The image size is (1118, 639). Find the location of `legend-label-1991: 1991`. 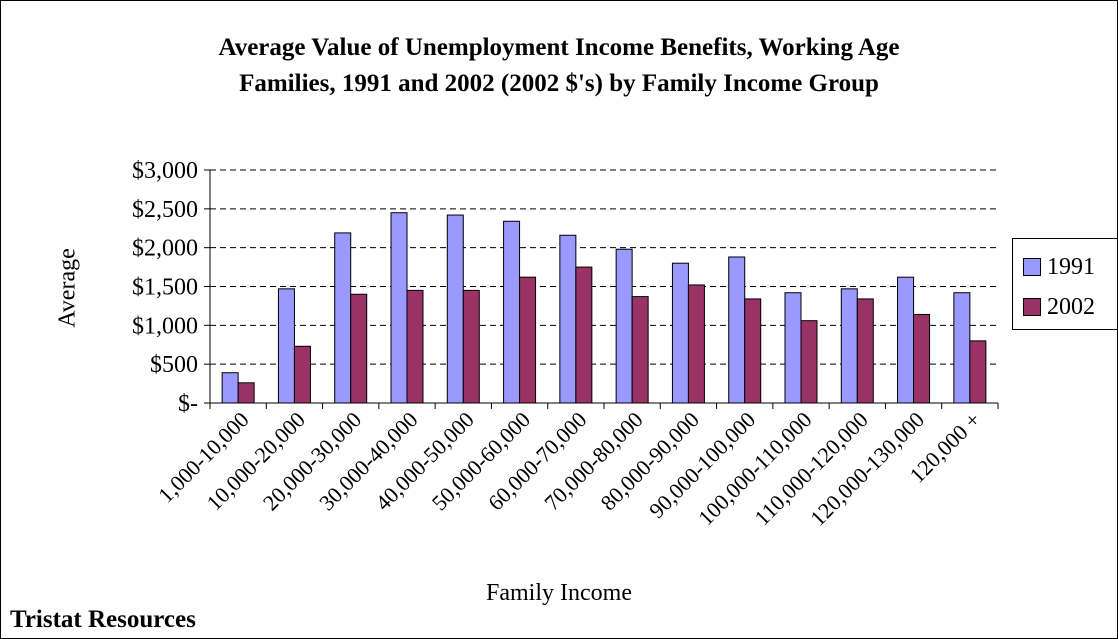

legend-label-1991: 1991 is located at coordinates (1071, 266).